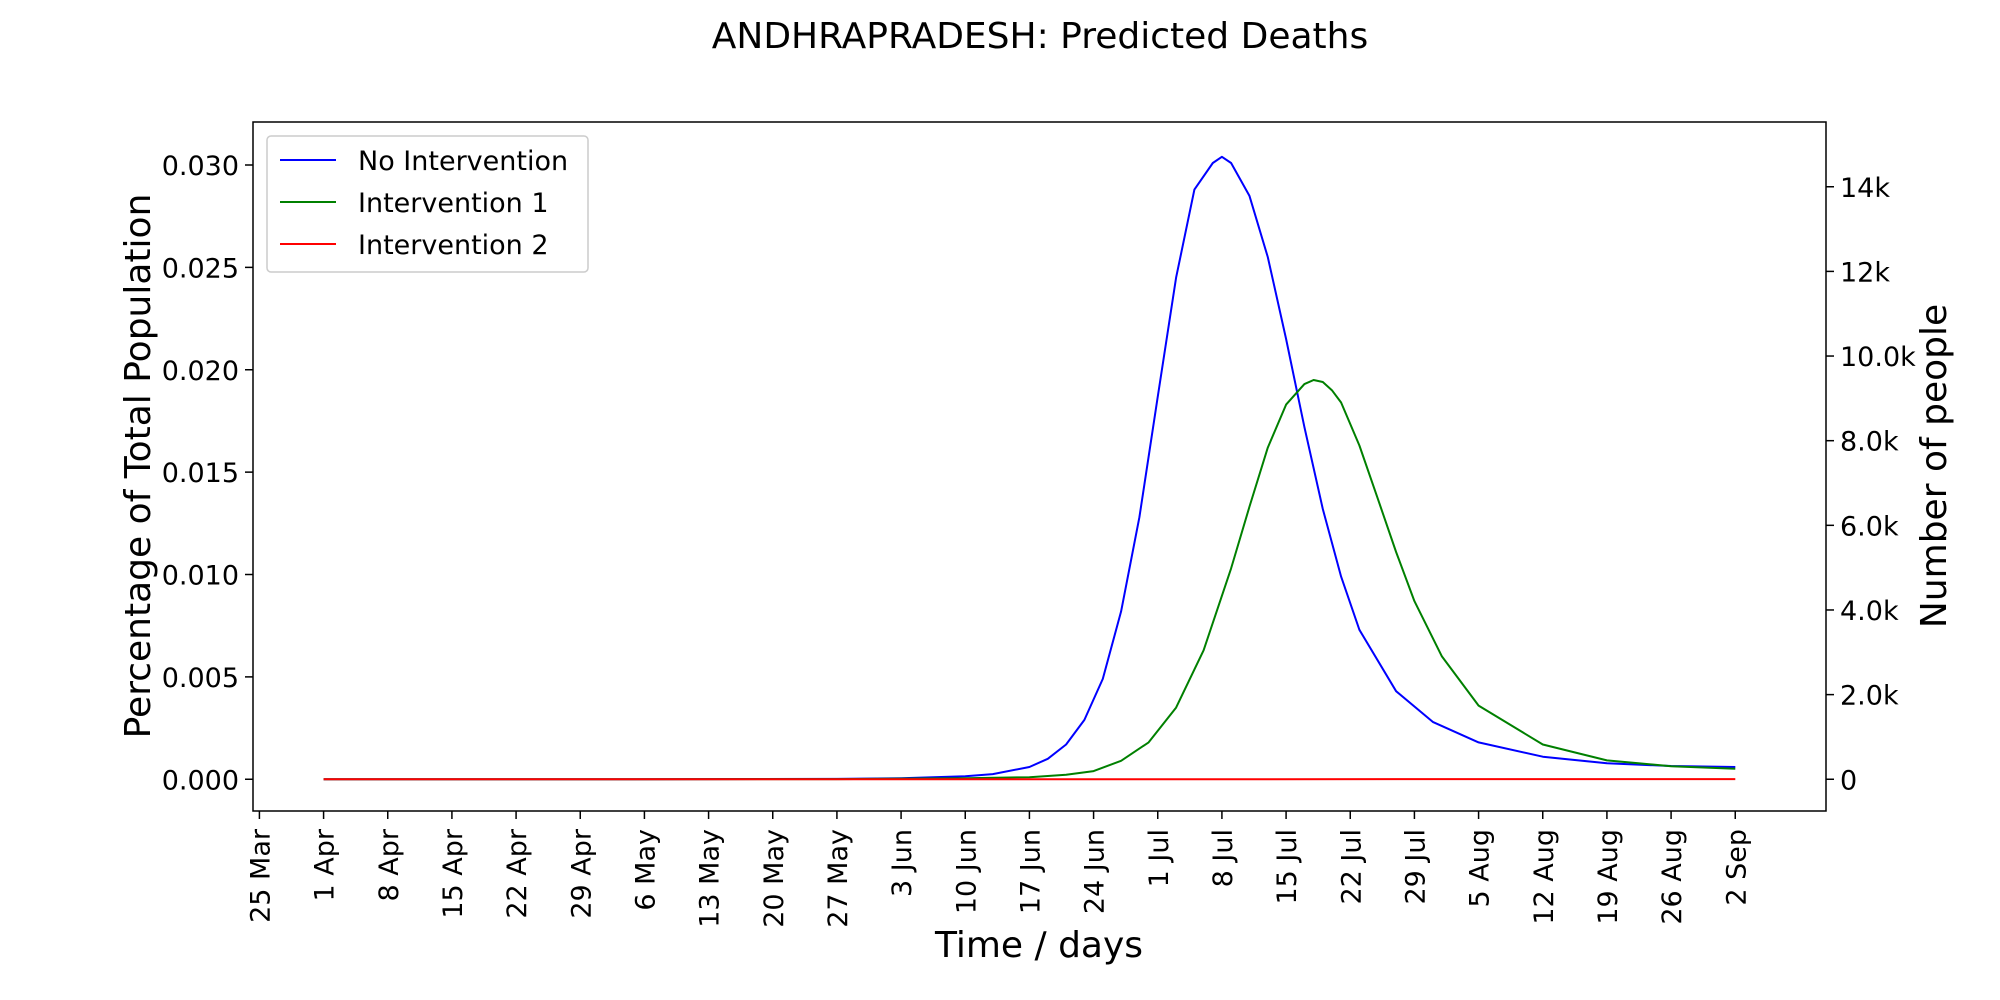 The width and height of the screenshot is (2000, 1000). What do you see at coordinates (200, 576) in the screenshot?
I see `y-tick-label: 0.010` at bounding box center [200, 576].